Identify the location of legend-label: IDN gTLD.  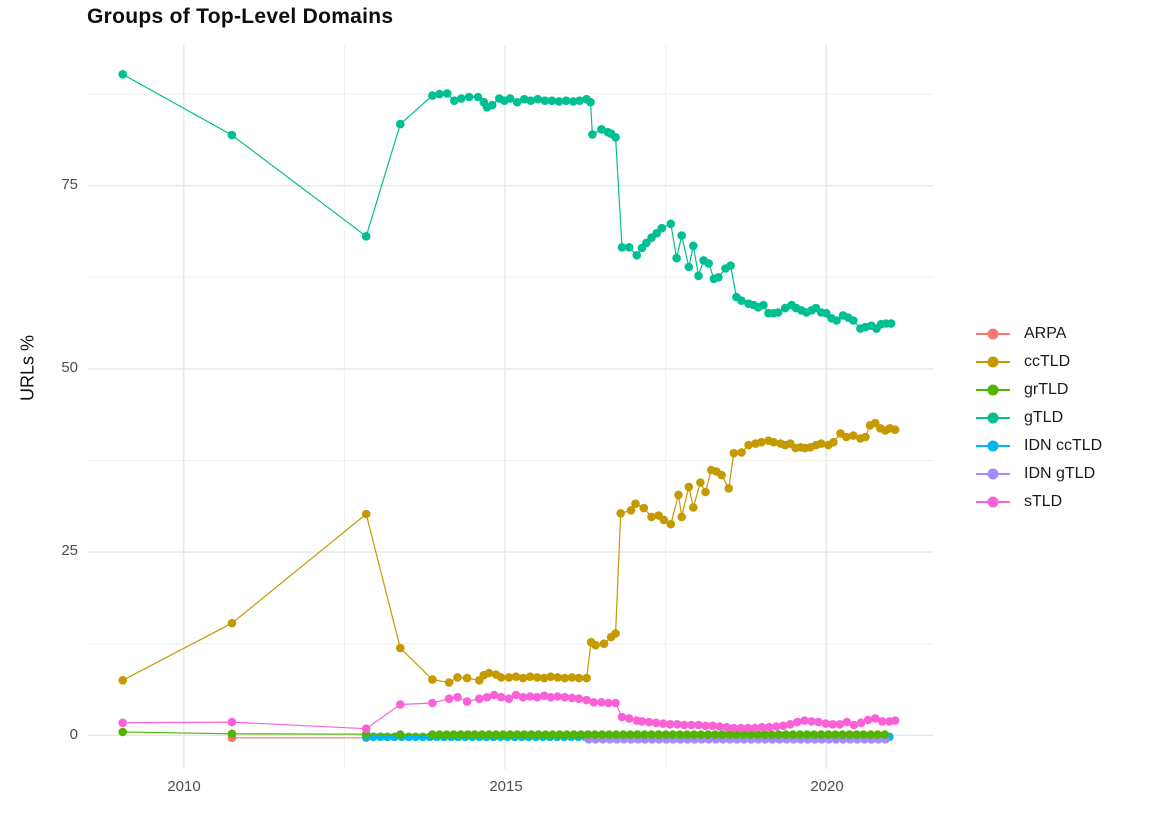
(1060, 473).